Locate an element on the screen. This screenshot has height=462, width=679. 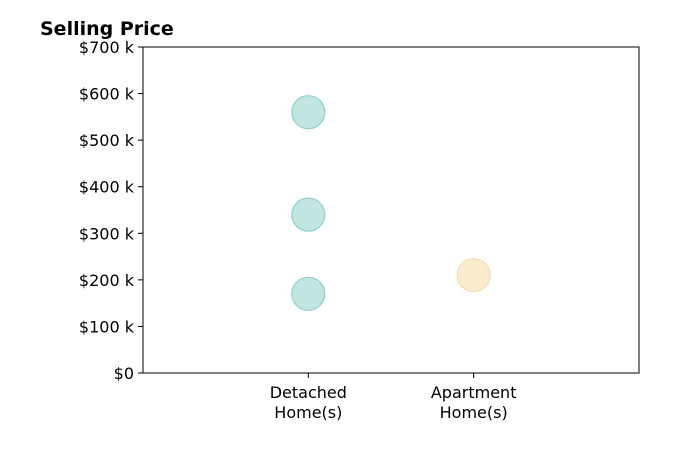
y-tick-label: $600 k is located at coordinates (107, 94).